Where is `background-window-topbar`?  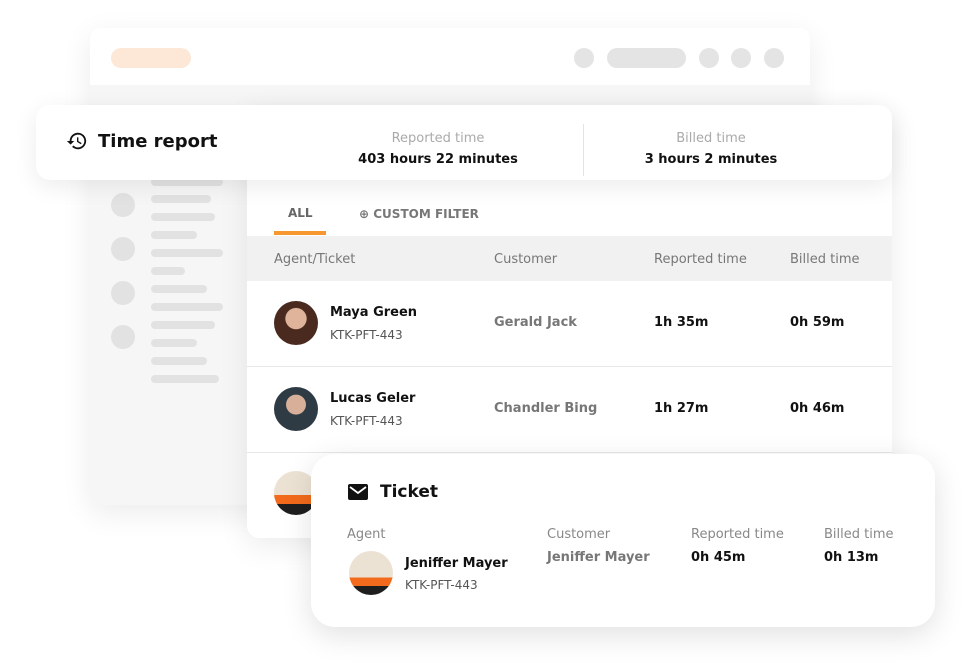
background-window-topbar is located at coordinates (450, 56).